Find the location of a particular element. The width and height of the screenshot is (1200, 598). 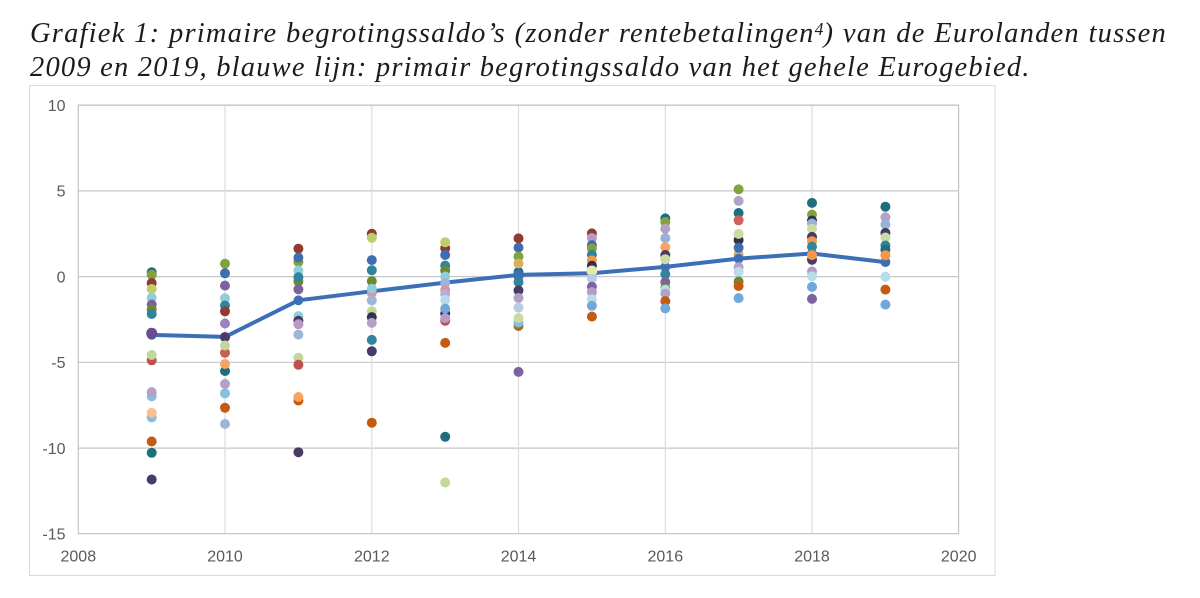

svg-text: 10 is located at coordinates (57, 106).